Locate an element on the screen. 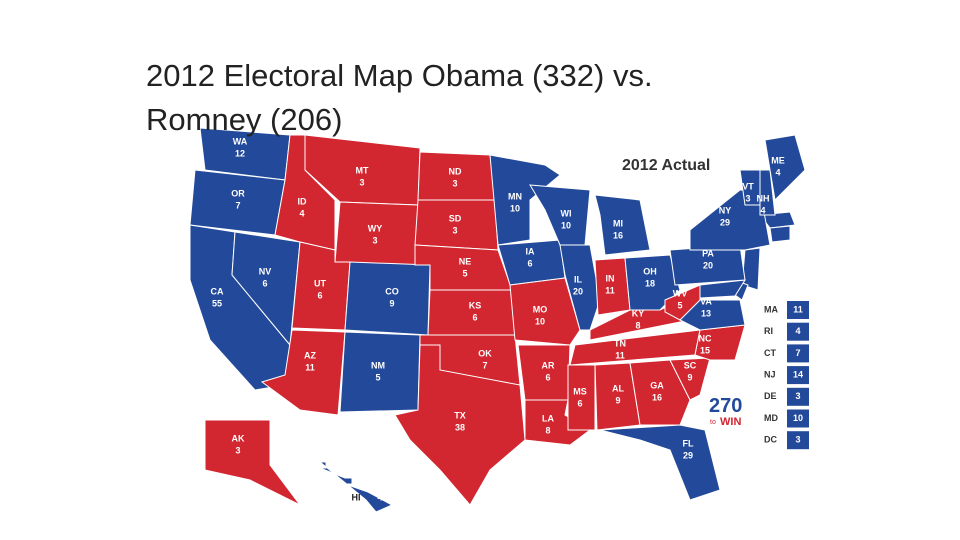  state-abbr: ID is located at coordinates (303, 201).